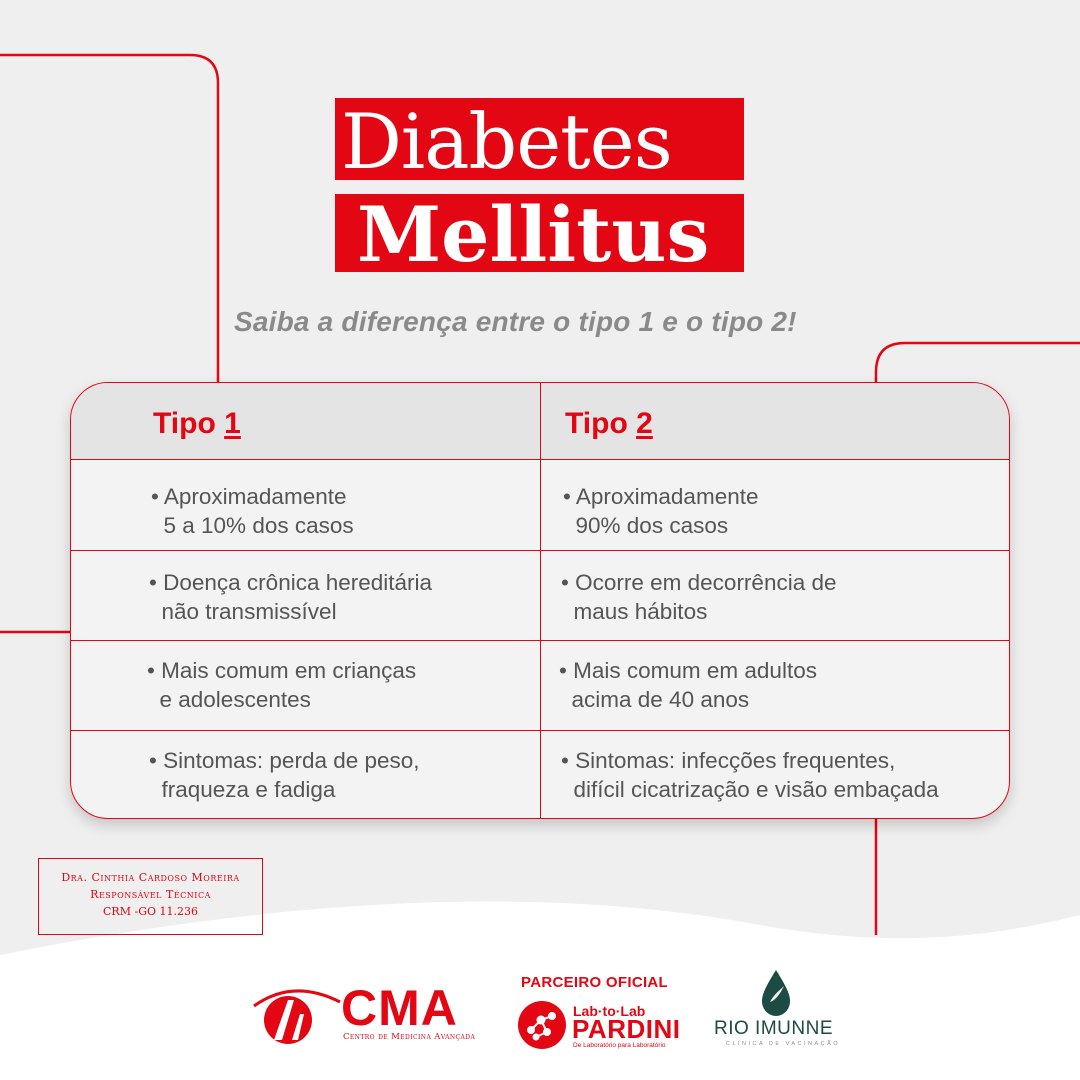  I want to click on rio-imunne-subtitle: CLÍNICA DE VACINAÇÃO, so click(783, 1044).